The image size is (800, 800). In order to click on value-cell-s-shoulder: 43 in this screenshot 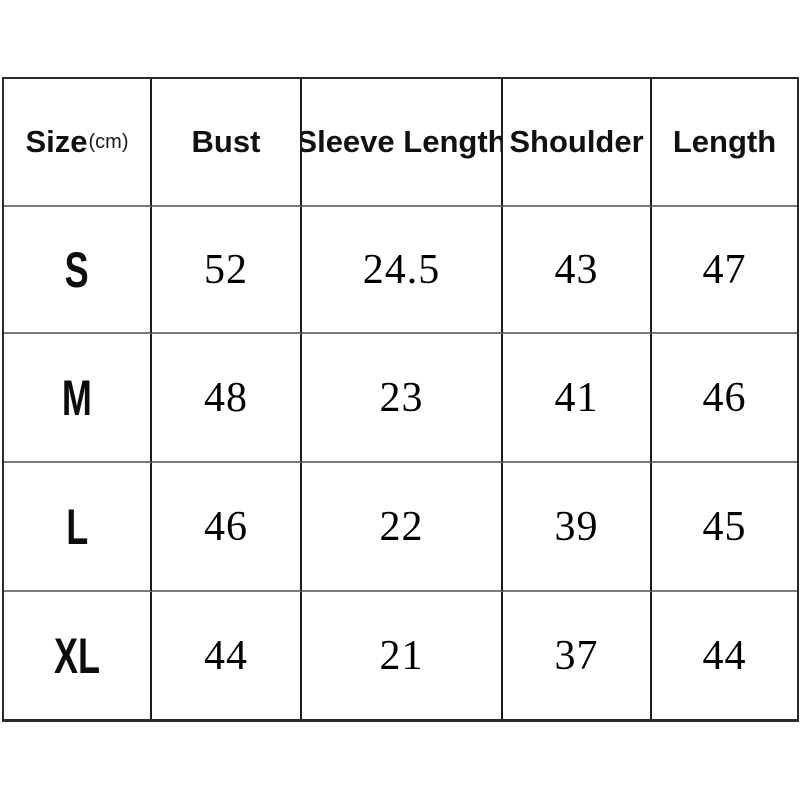, I will do `click(577, 270)`.